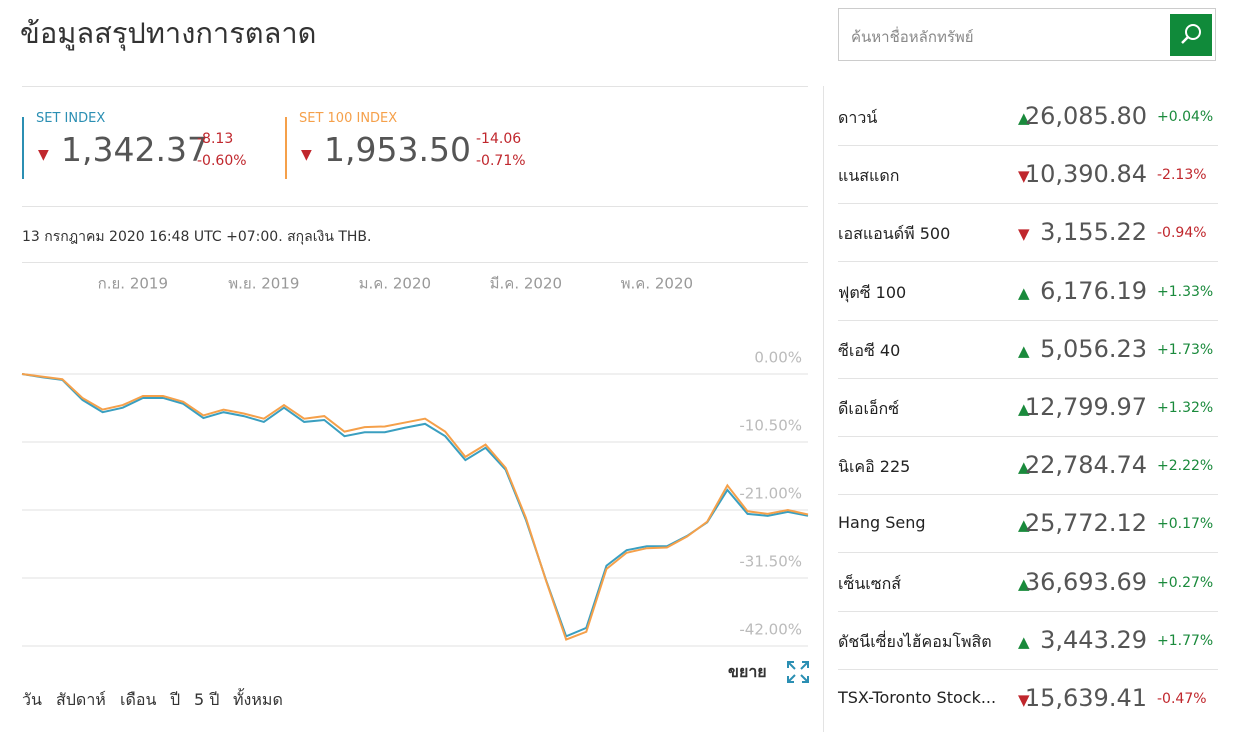  What do you see at coordinates (798, 672) in the screenshot?
I see `expand-icon` at bounding box center [798, 672].